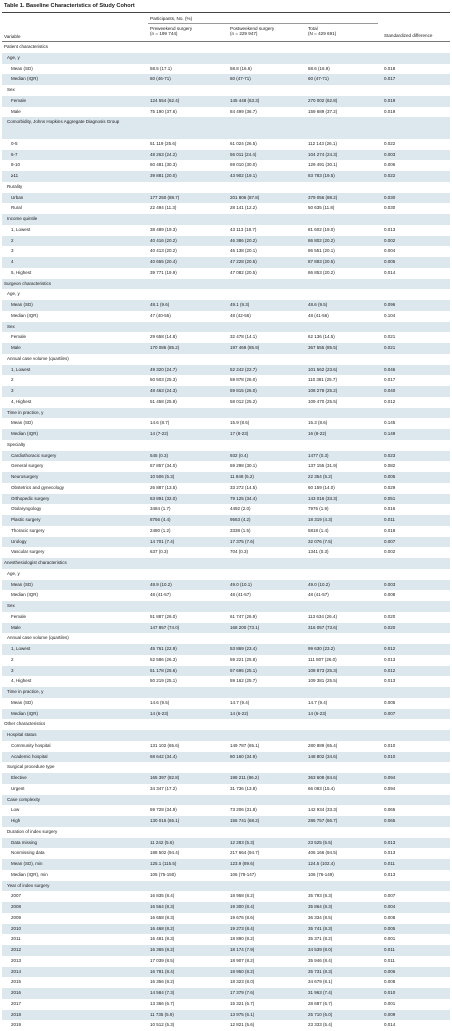  Describe the element at coordinates (323, 466) in the screenshot. I see `total-cell: 137 155 (31.9)` at that location.